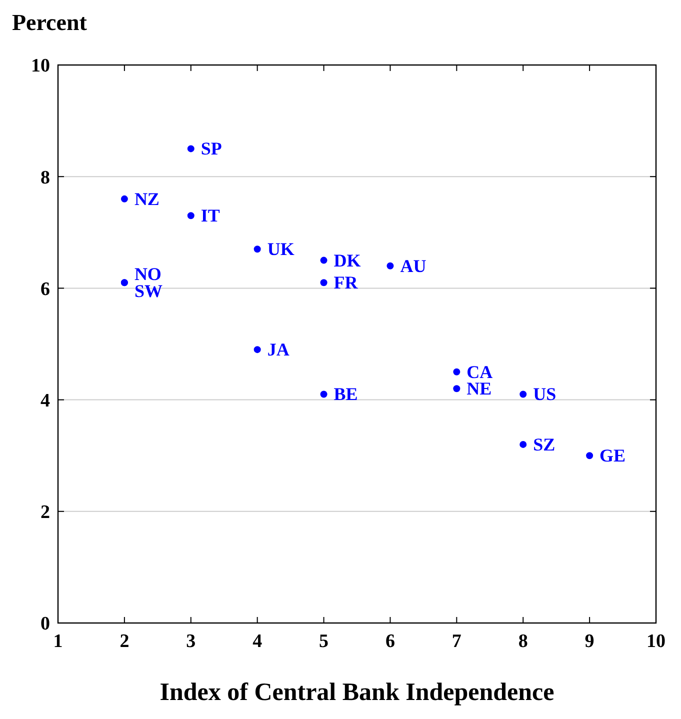  Describe the element at coordinates (125, 641) in the screenshot. I see `x-tick-label: 2` at that location.